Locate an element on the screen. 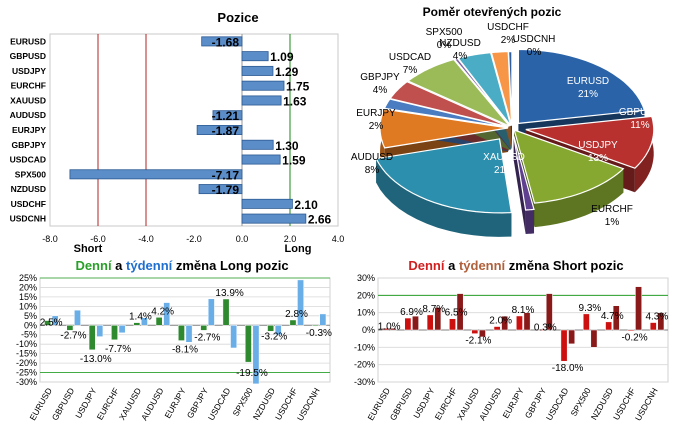 This screenshot has height=445, width=680. long-change-plot-area is located at coordinates (185, 330).